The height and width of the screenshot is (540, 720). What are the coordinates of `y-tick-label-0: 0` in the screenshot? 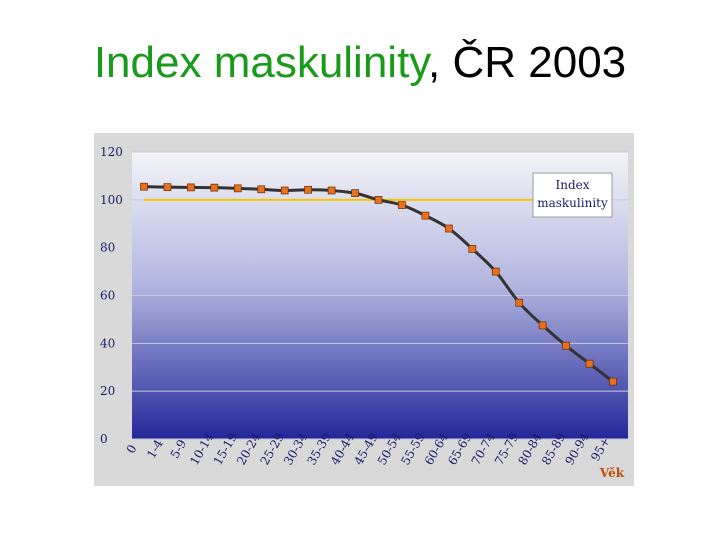 It's located at (104, 439).